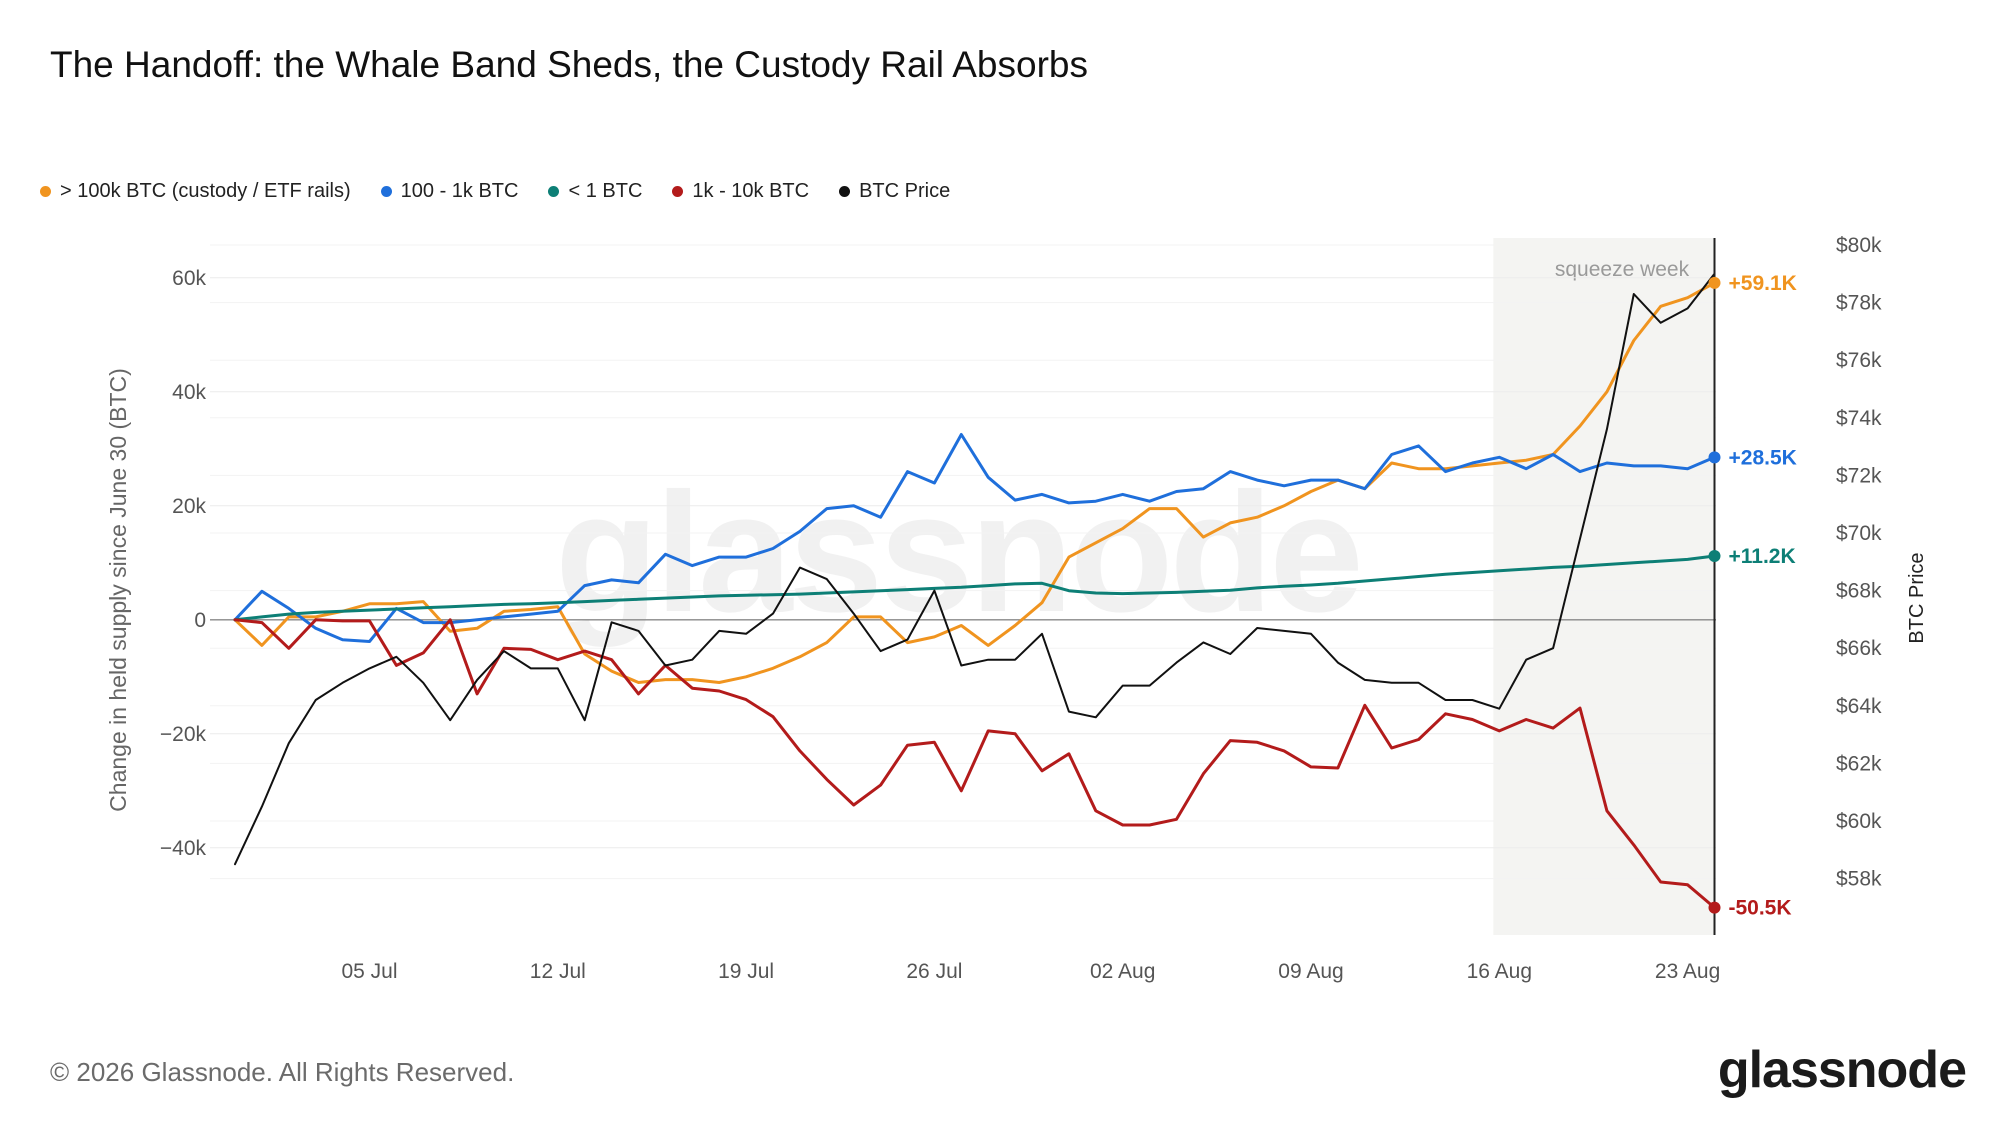 This screenshot has height=1125, width=2000. I want to click on x-tick-label-7: 23 Aug, so click(1687, 971).